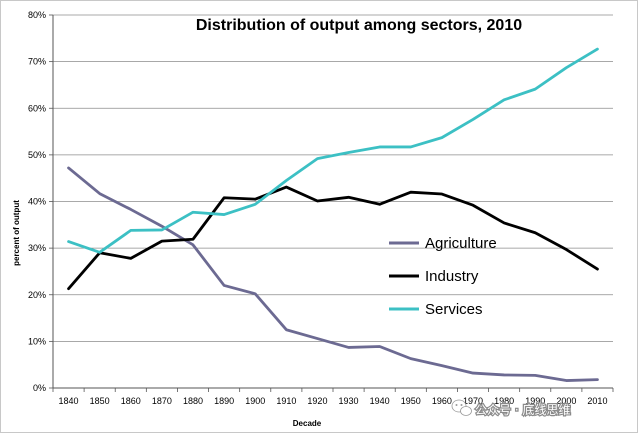 This screenshot has width=640, height=435. Describe the element at coordinates (16, 233) in the screenshot. I see `y-axis-label: percent of output` at that location.